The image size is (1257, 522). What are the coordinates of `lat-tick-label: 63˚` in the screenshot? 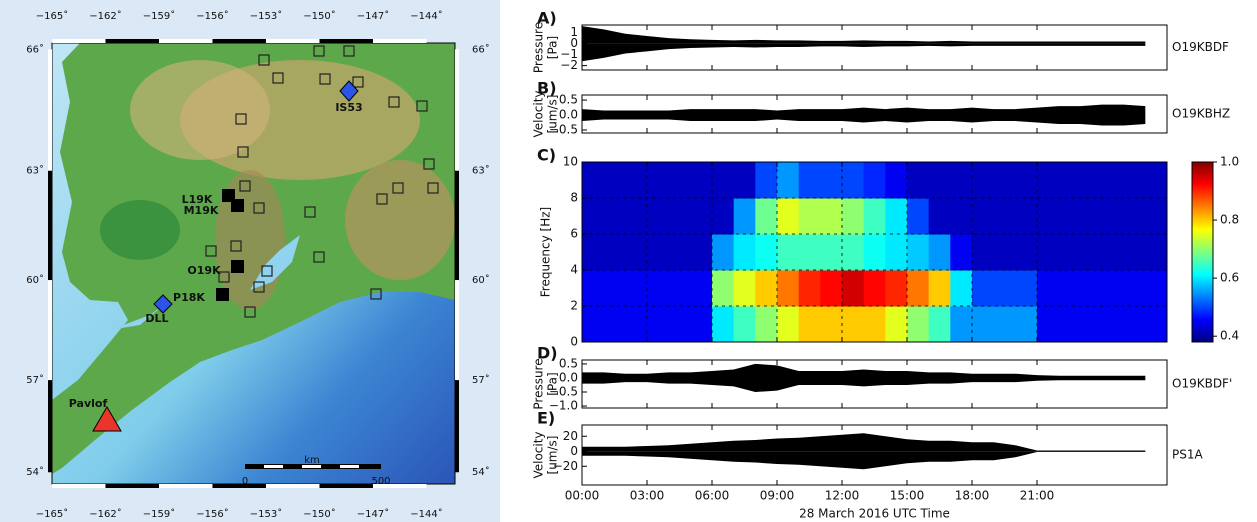 It's located at (35, 171).